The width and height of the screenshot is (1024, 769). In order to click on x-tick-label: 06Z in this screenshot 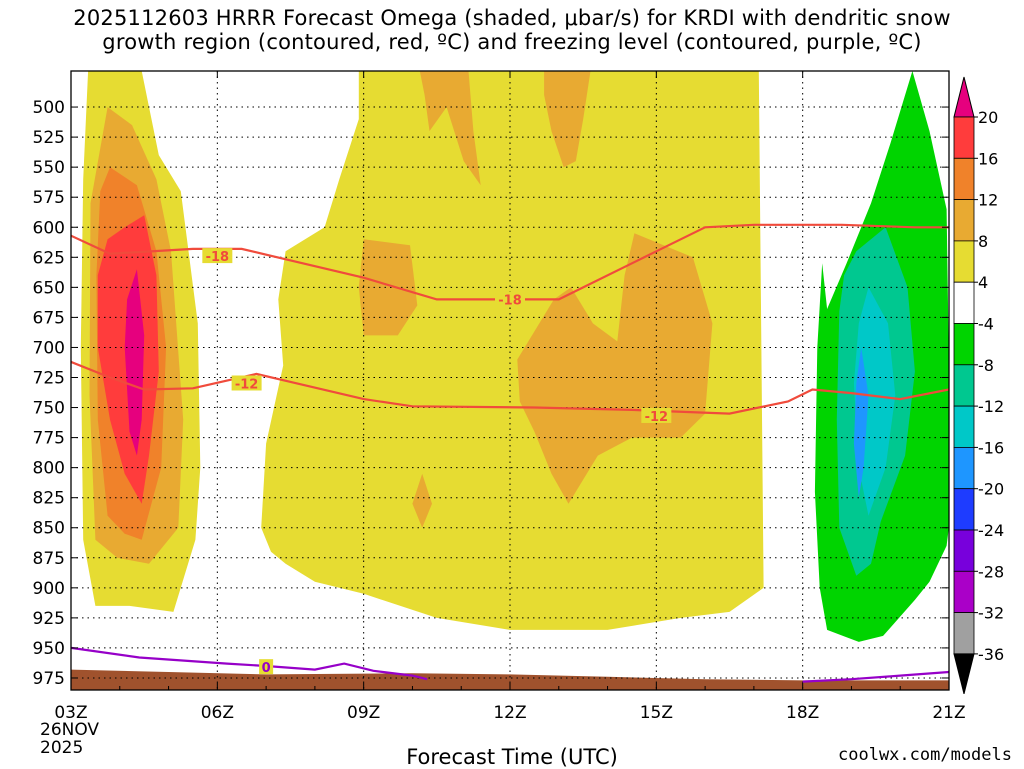, I will do `click(217, 713)`.